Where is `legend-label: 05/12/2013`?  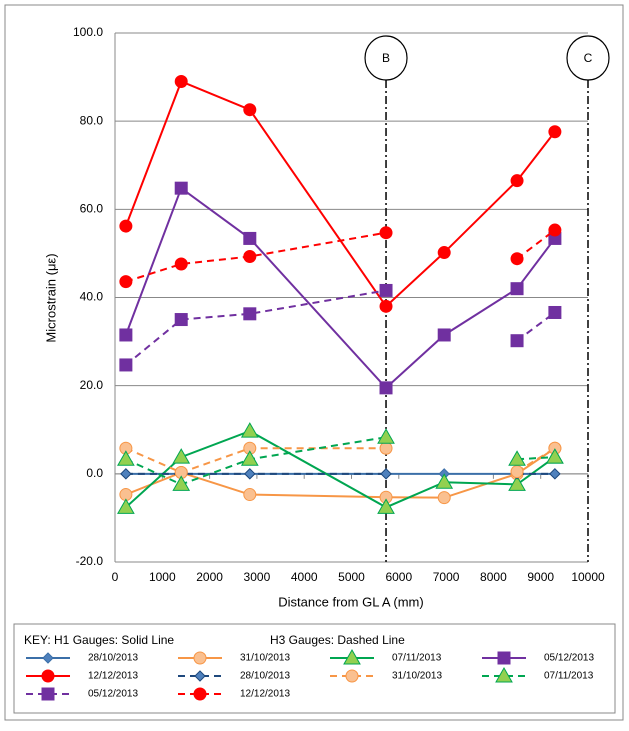
legend-label: 05/12/2013 is located at coordinates (569, 658).